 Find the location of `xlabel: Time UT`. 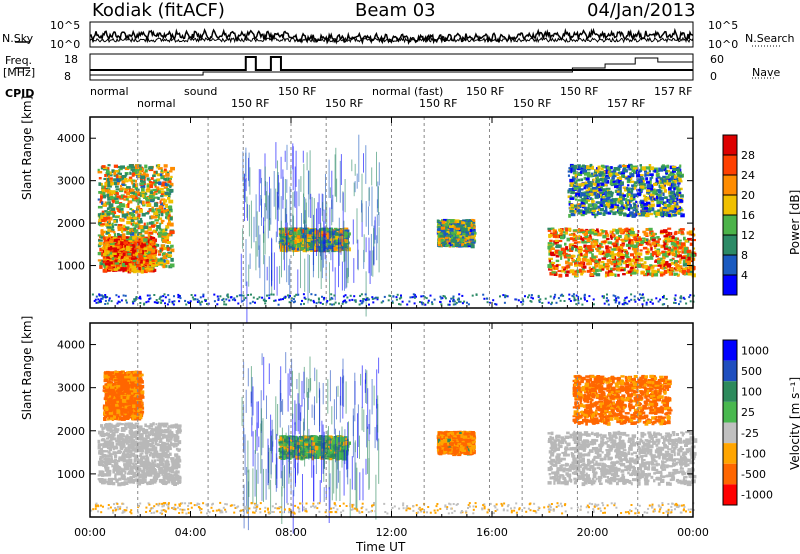

xlabel: Time UT is located at coordinates (381, 547).